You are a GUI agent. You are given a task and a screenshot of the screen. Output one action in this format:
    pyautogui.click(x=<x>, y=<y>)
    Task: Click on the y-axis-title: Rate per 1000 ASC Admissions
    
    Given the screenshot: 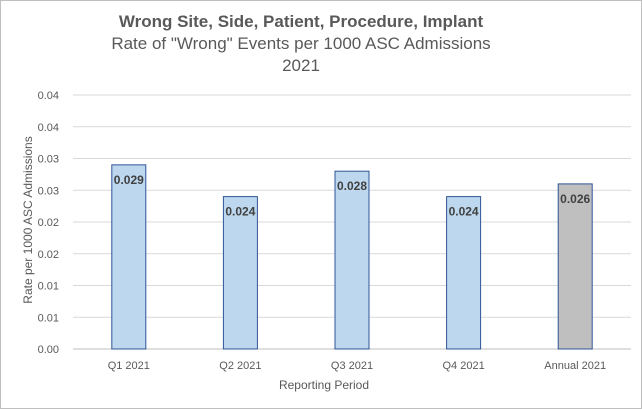 What is the action you would take?
    pyautogui.click(x=28, y=219)
    